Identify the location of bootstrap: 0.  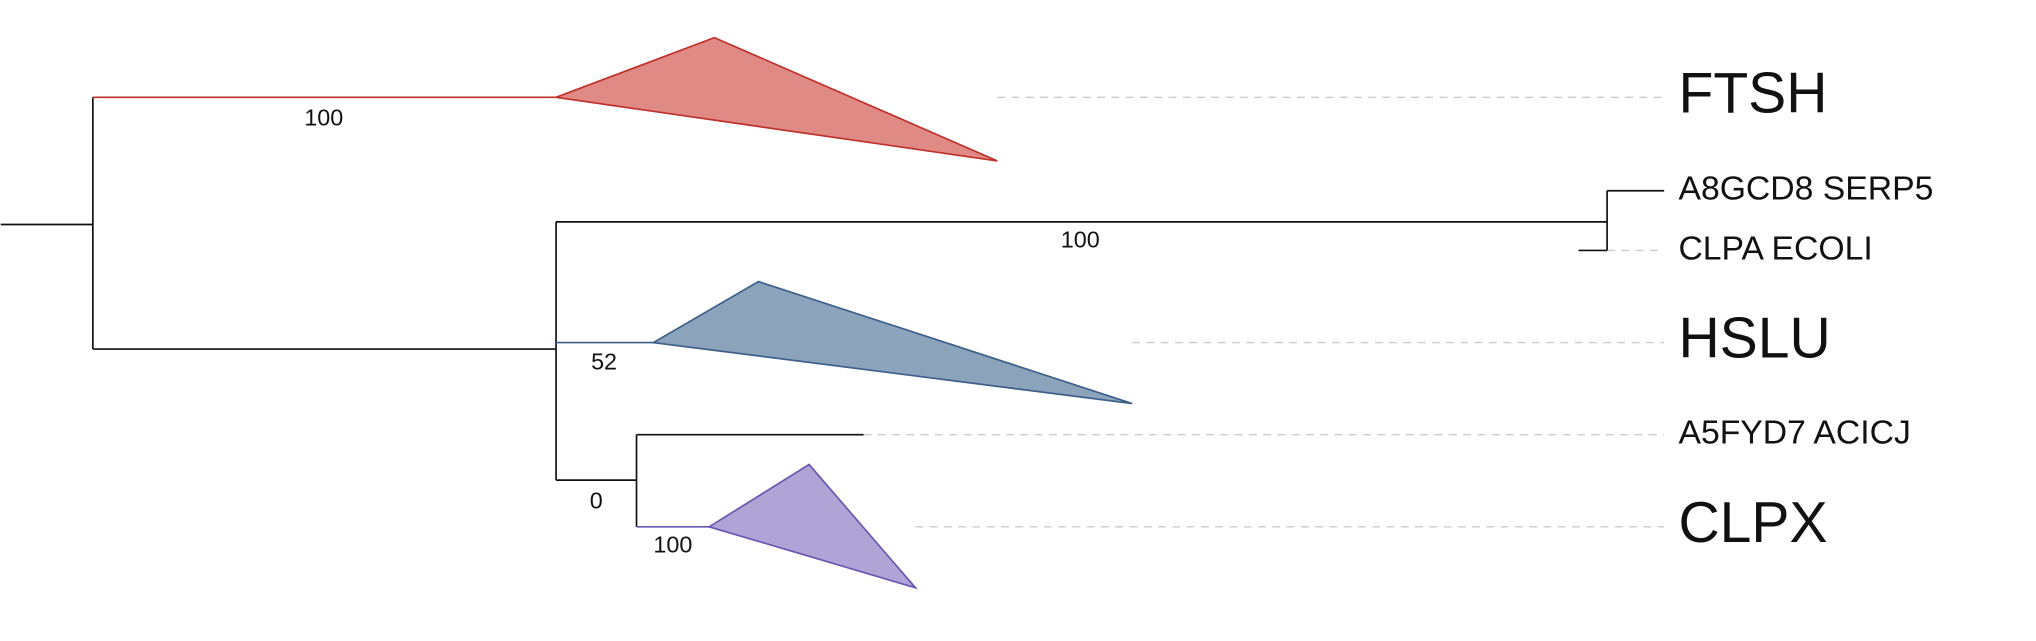
(596, 500).